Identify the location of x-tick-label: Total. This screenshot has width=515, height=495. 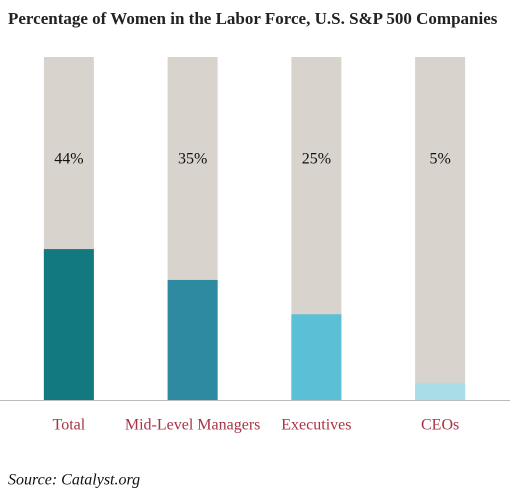
(69, 425).